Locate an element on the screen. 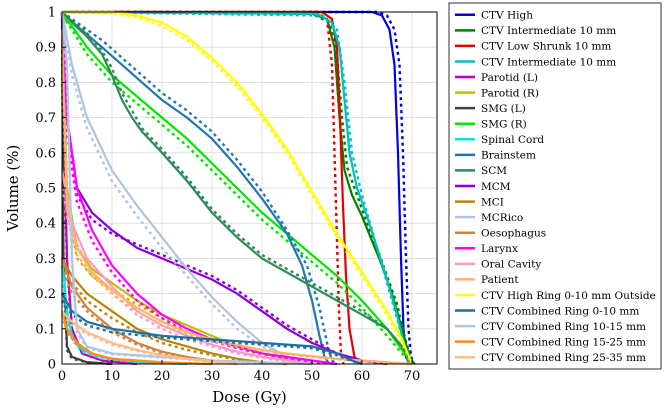  legend-entry: Oesophagus is located at coordinates (513, 233).